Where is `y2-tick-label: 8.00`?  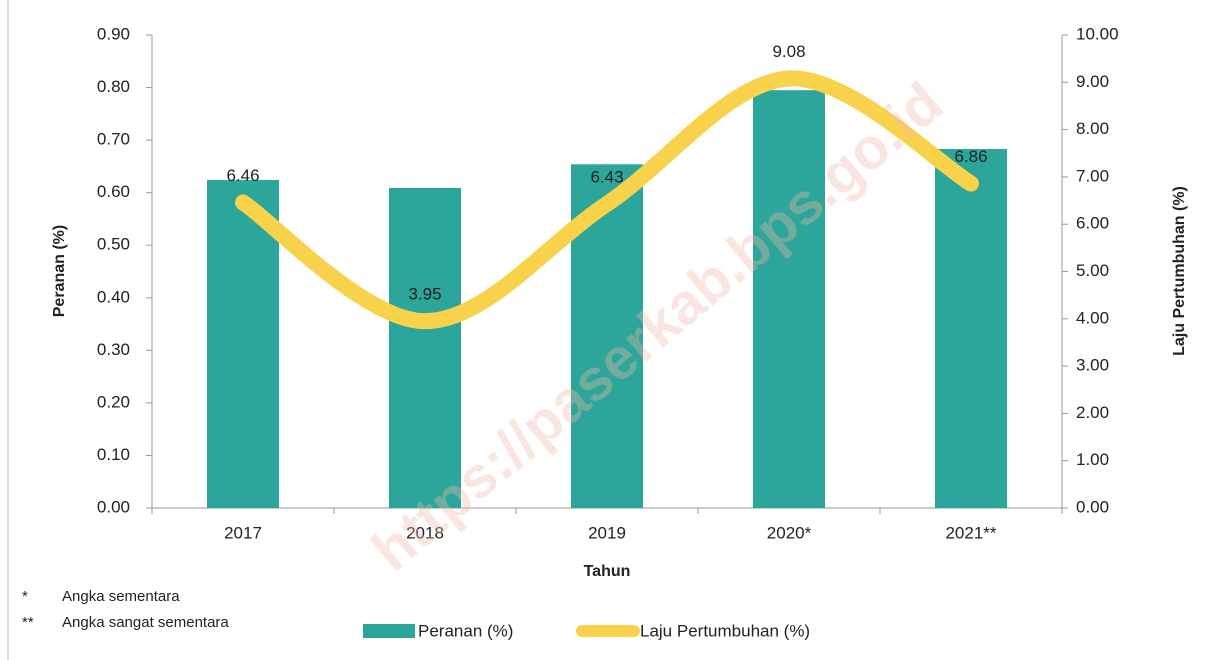 y2-tick-label: 8.00 is located at coordinates (1092, 128).